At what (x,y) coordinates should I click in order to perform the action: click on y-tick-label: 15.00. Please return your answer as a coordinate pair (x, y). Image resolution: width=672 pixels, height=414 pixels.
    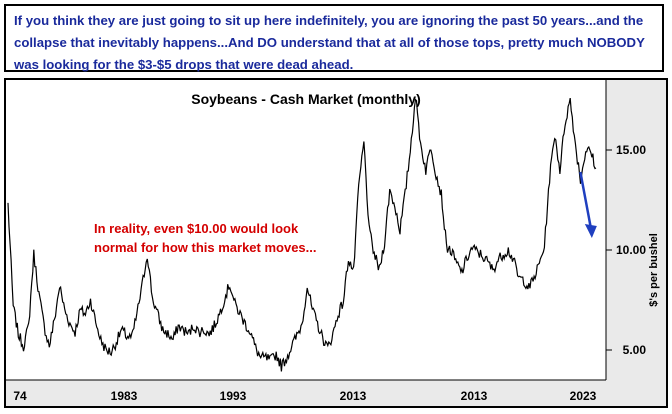
    Looking at the image, I should click on (631, 150).